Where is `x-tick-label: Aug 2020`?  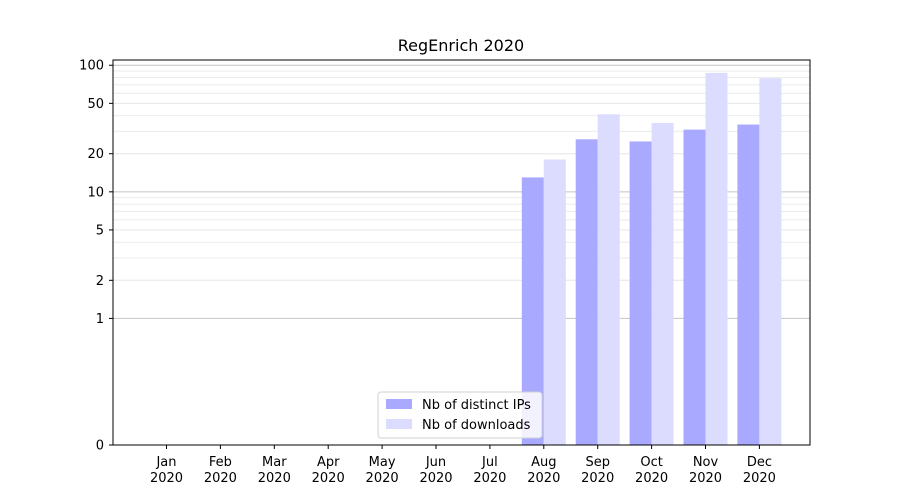
x-tick-label: Aug 2020 is located at coordinates (543, 470).